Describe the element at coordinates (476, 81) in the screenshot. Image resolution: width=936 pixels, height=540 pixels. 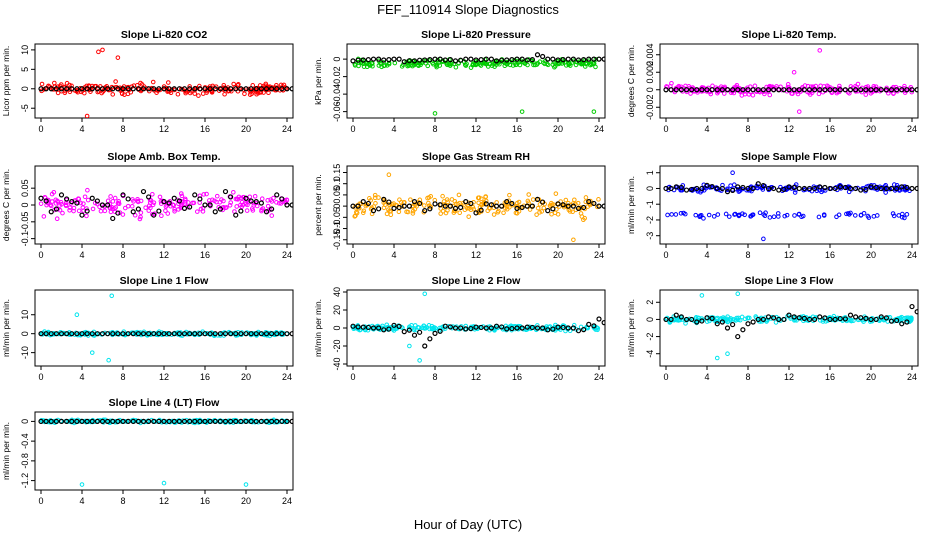
I see `plot-frame` at that location.